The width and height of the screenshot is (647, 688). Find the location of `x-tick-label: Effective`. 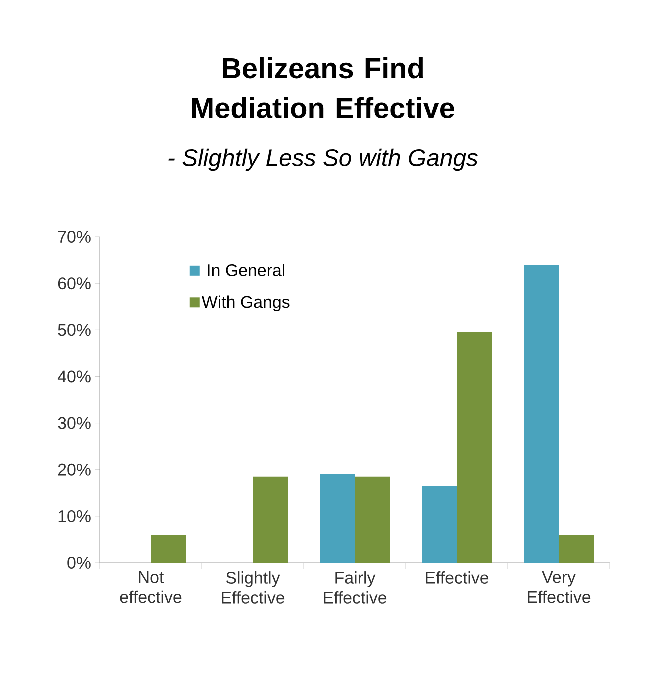

x-tick-label: Effective is located at coordinates (457, 578).